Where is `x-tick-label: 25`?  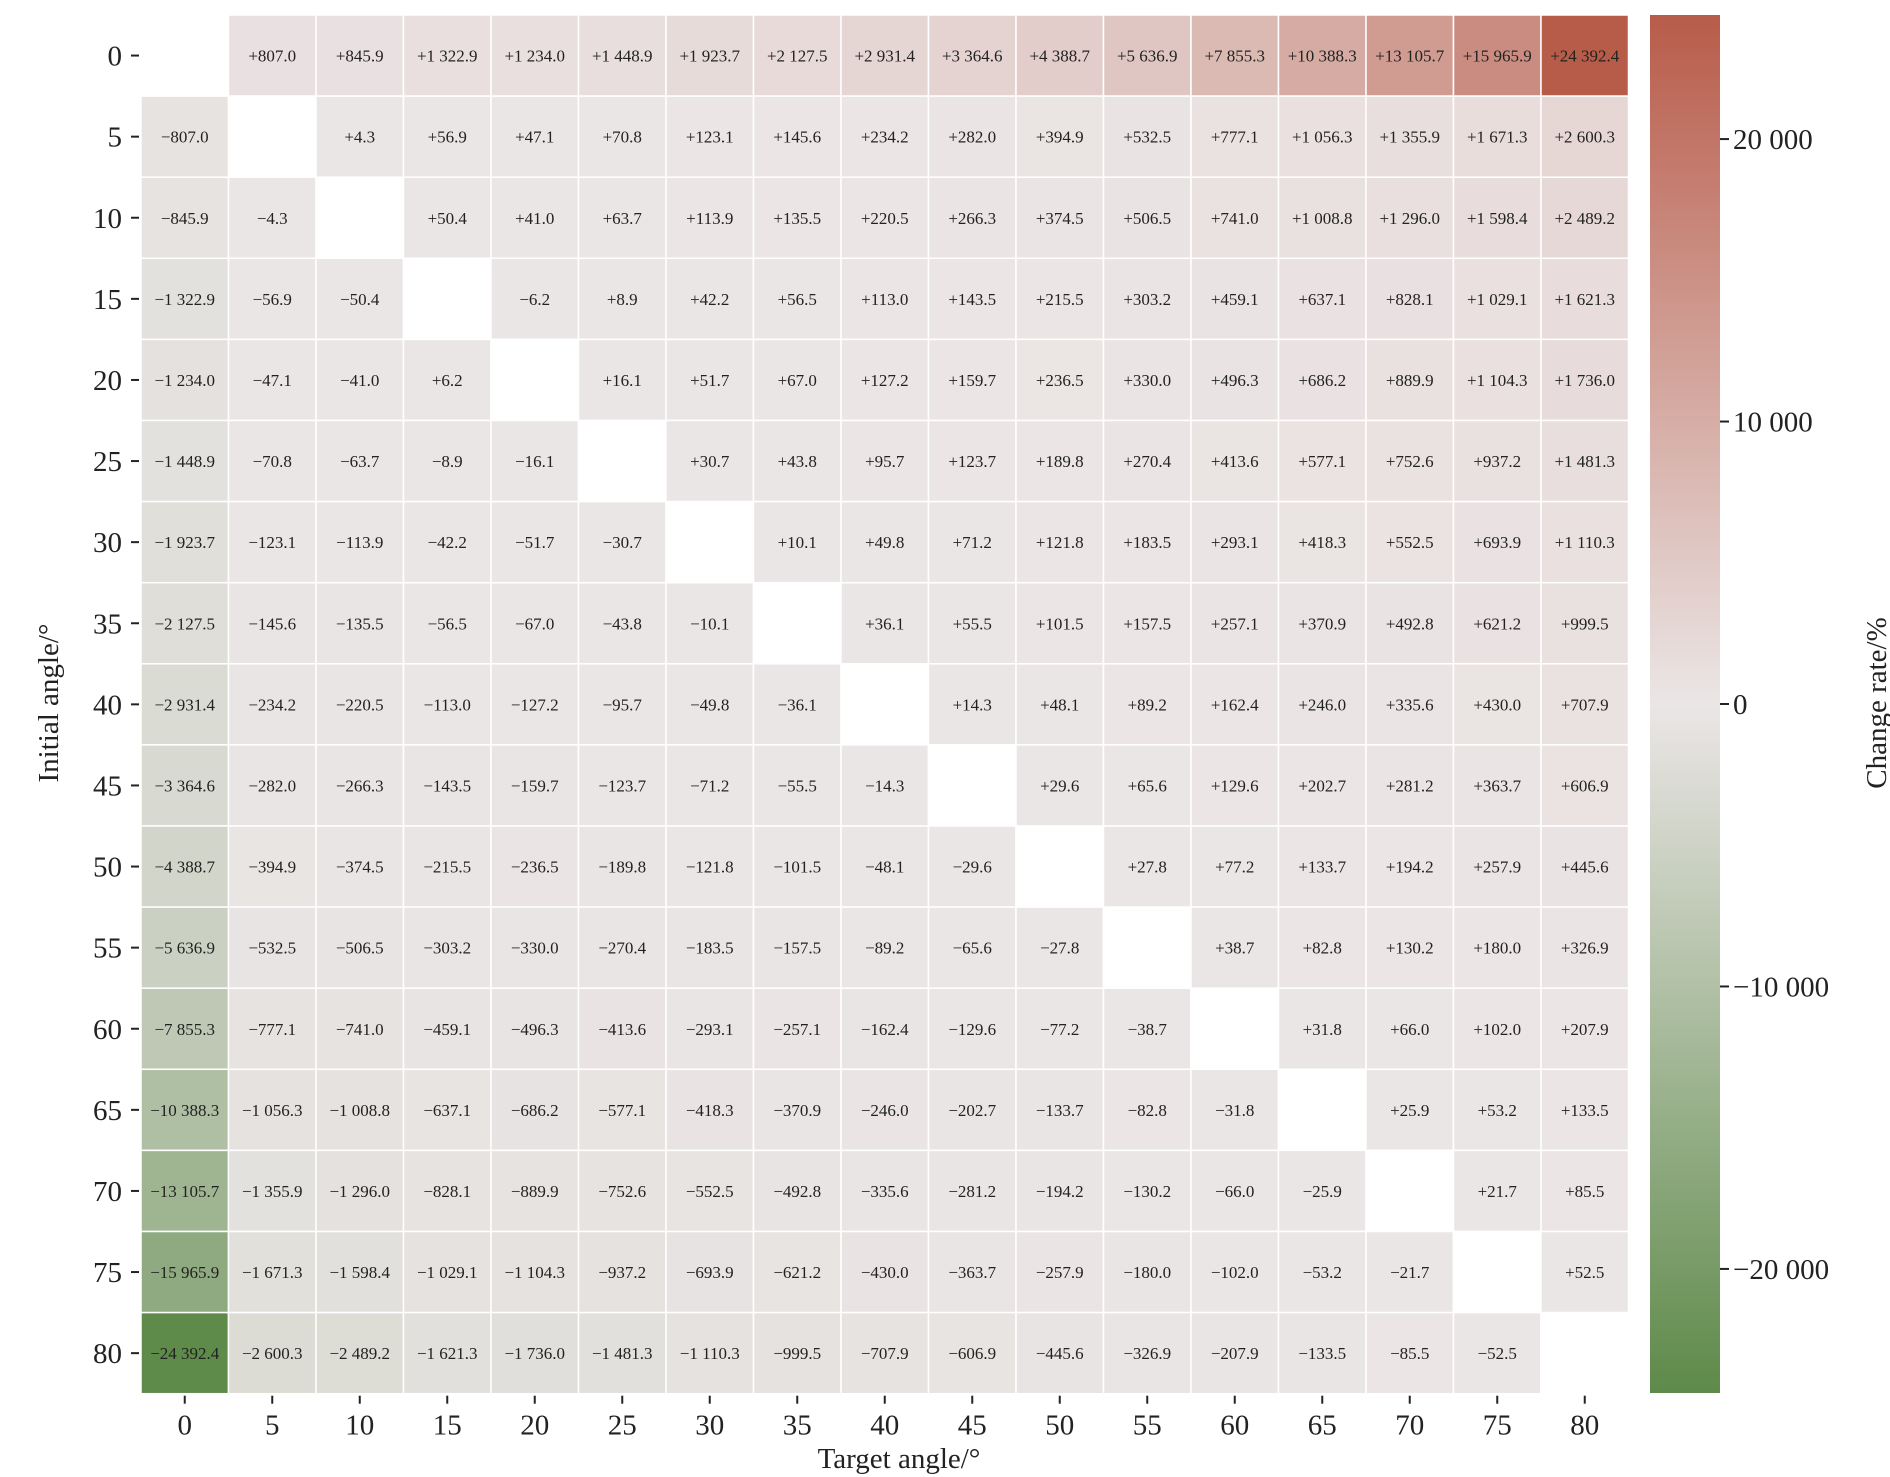 x-tick-label: 25 is located at coordinates (622, 1426).